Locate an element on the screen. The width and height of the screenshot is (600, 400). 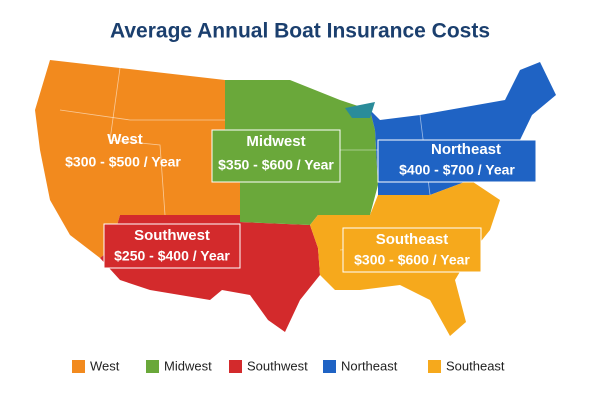
region-cost: $300 - $600 / Year is located at coordinates (412, 260).